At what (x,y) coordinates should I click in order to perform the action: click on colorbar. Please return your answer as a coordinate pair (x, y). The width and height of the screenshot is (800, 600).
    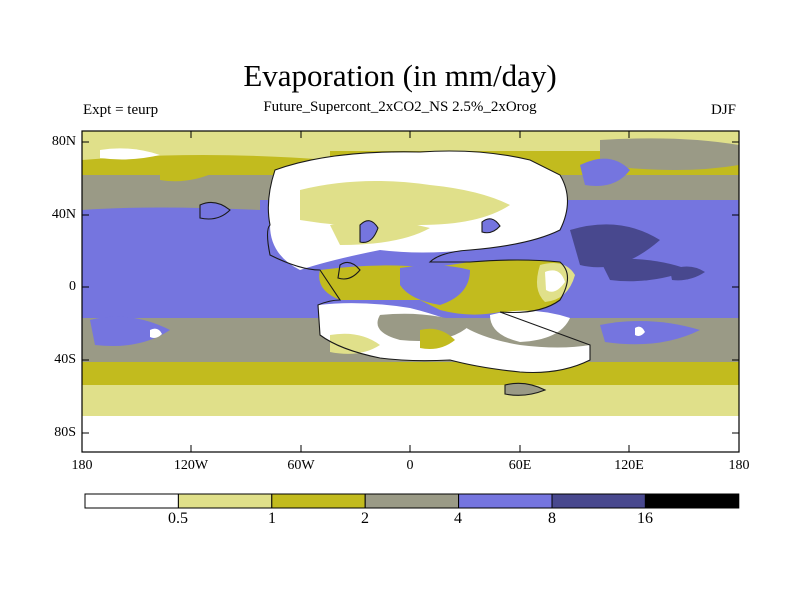
    Looking at the image, I should click on (412, 501).